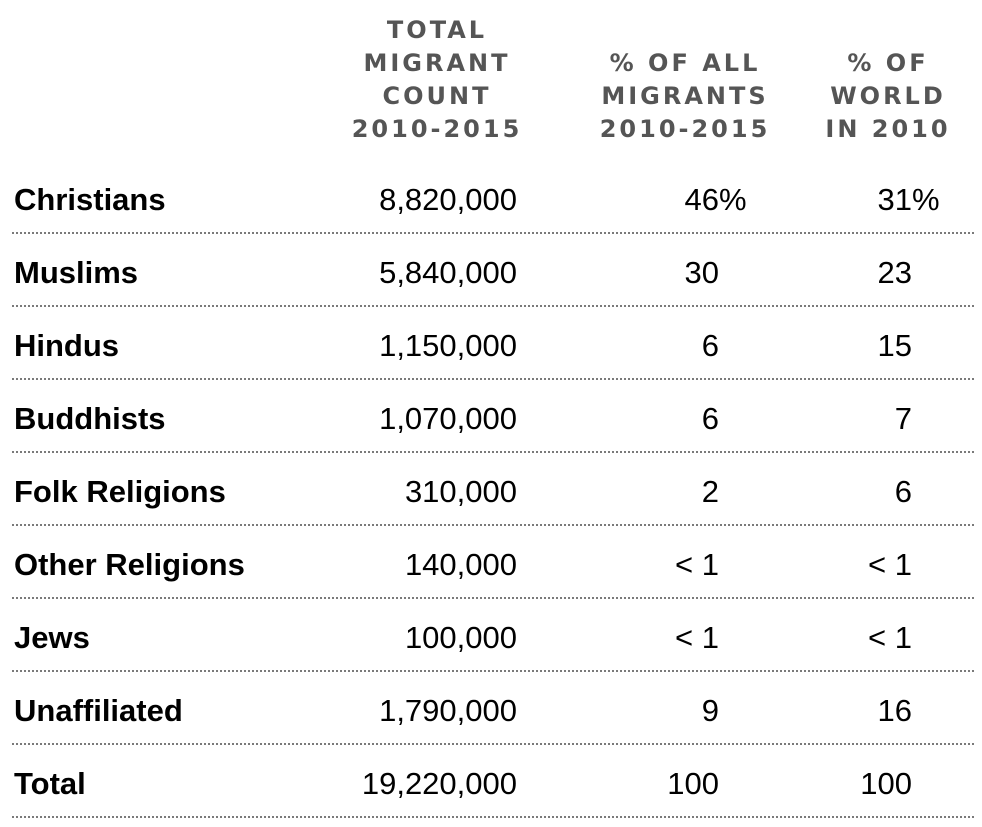  What do you see at coordinates (856, 346) in the screenshot?
I see `pct-world-cell: 15` at bounding box center [856, 346].